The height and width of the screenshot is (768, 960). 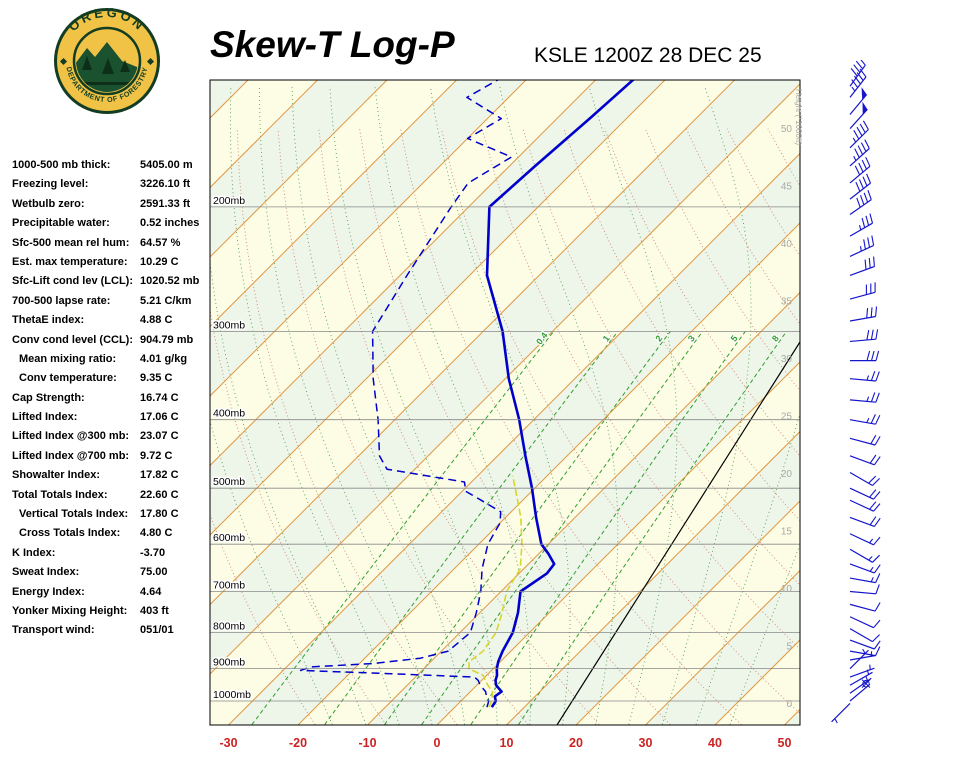 I want to click on svg-text: 500mb, so click(x=229, y=482).